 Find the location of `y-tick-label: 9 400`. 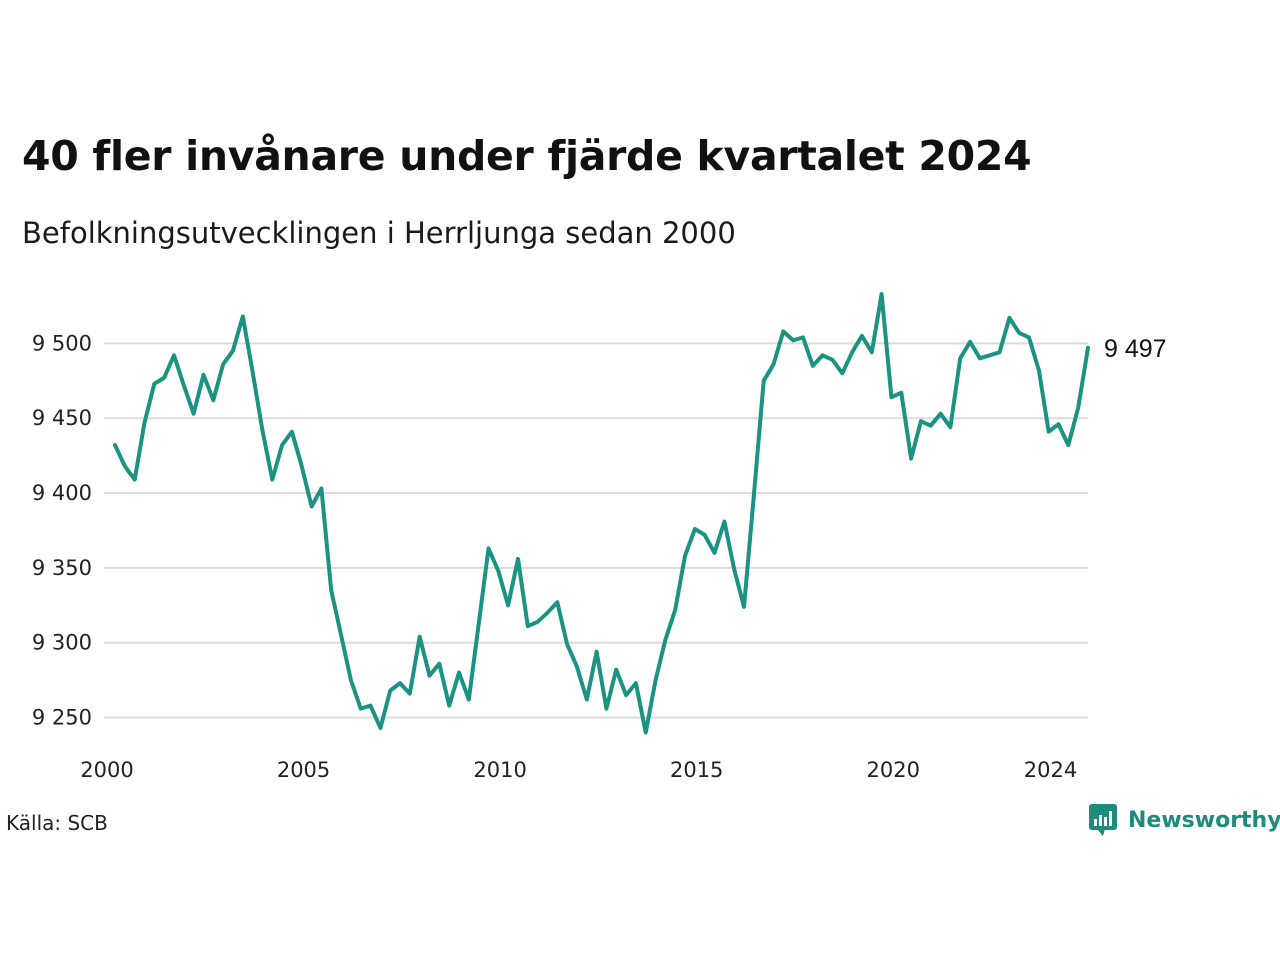

y-tick-label: 9 400 is located at coordinates (62, 493).